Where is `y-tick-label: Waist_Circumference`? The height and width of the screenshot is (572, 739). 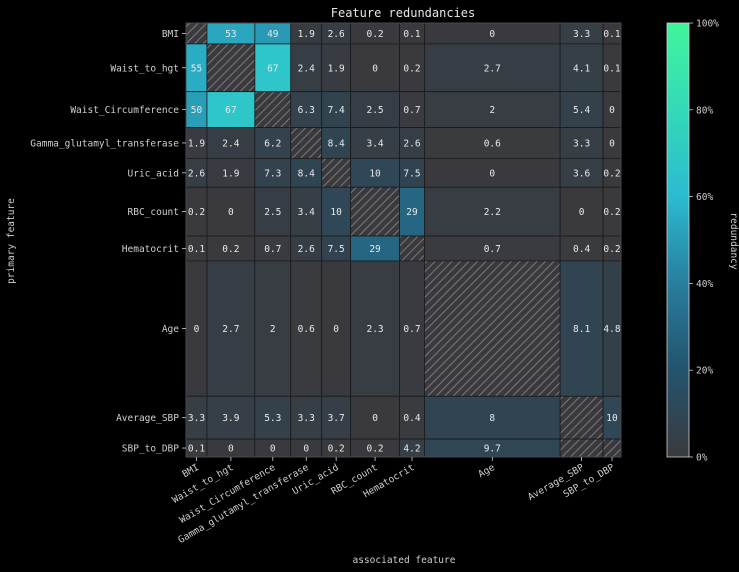
y-tick-label: Waist_Circumference is located at coordinates (124, 110).